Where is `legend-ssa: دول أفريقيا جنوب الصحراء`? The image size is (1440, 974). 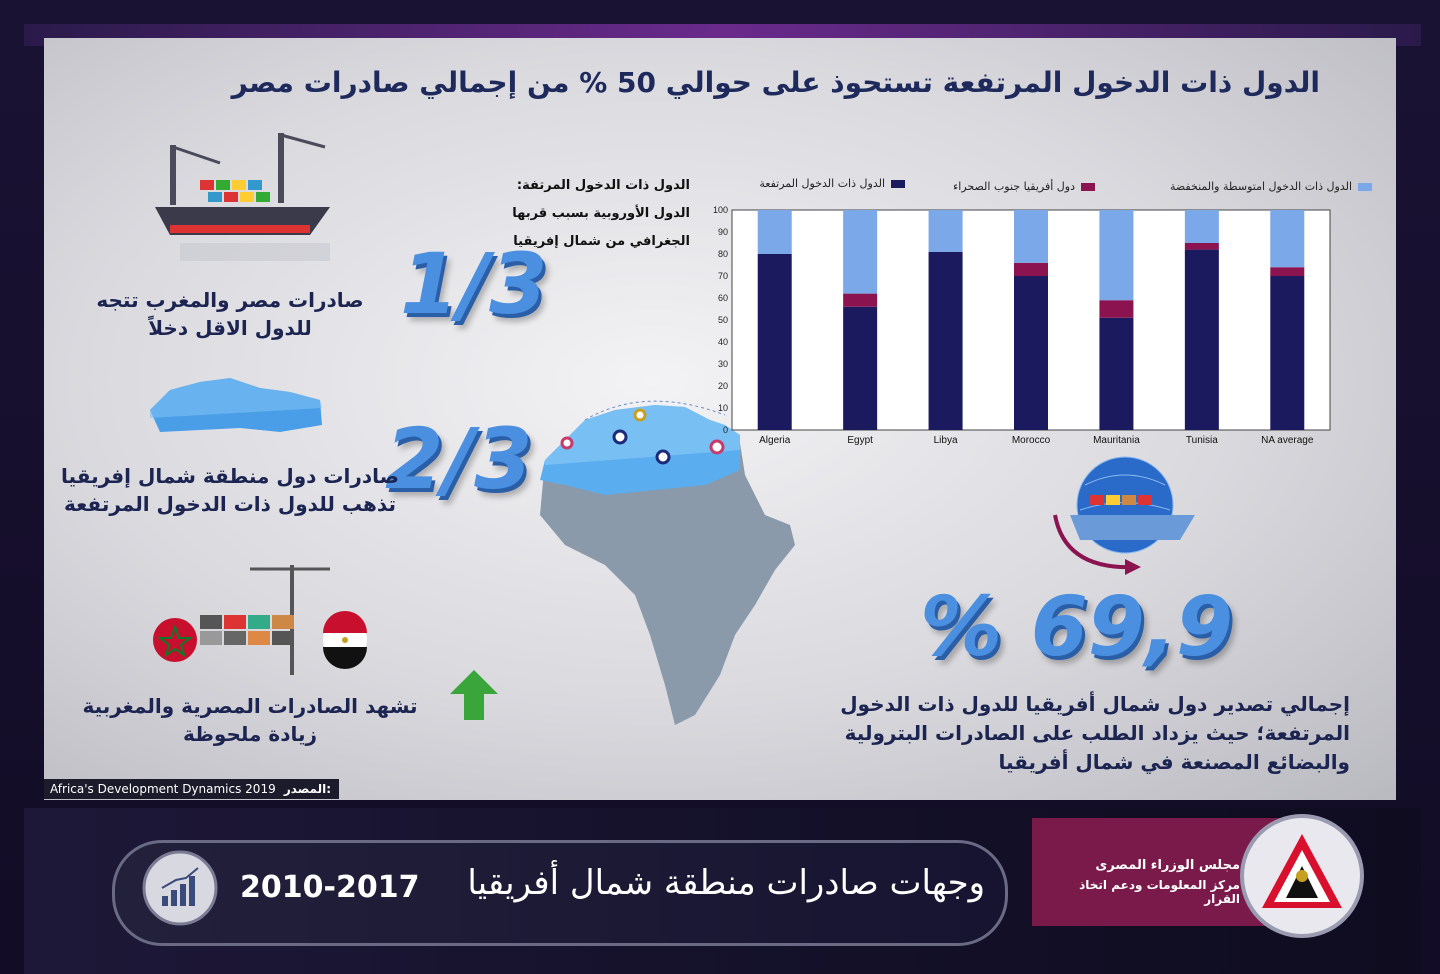 legend-ssa: دول أفريقيا جنوب الصحراء is located at coordinates (1024, 186).